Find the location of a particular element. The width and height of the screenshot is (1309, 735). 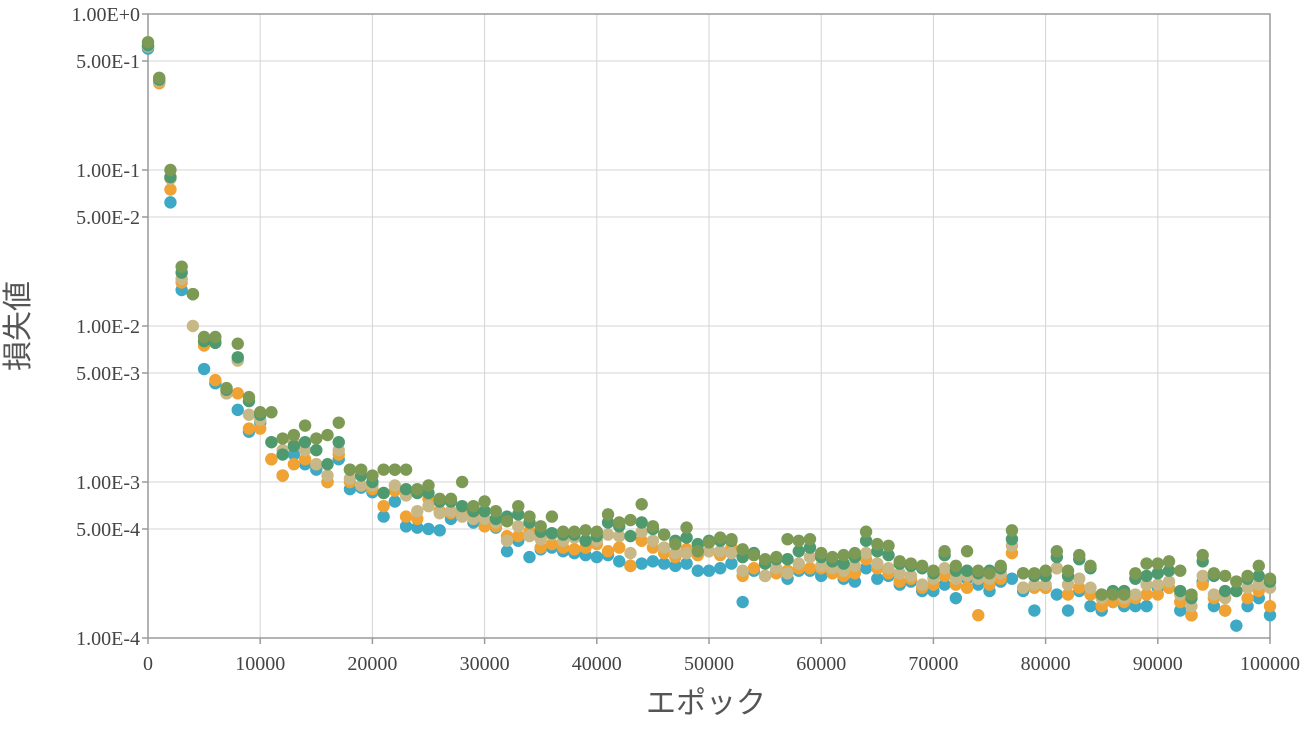

x-tick-label: 0 is located at coordinates (148, 664).